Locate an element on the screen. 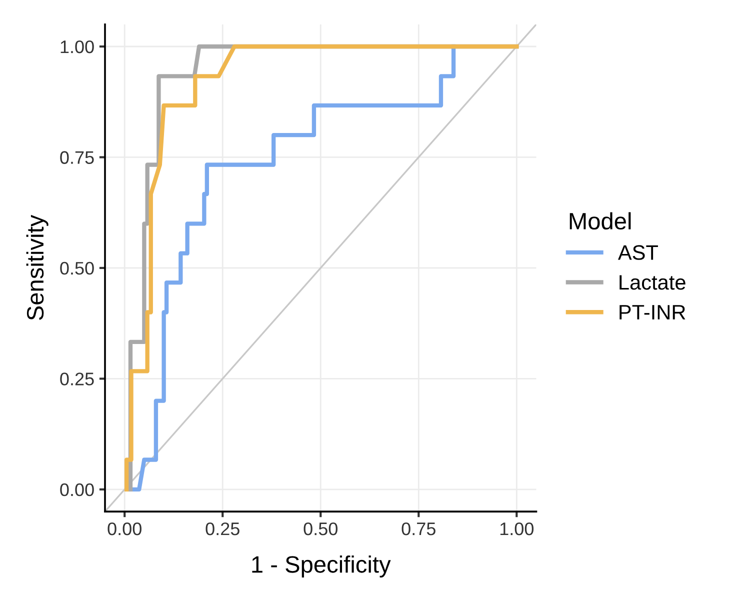 This screenshot has height=609, width=750. y-axis-title: Sensitivity is located at coordinates (37, 267).